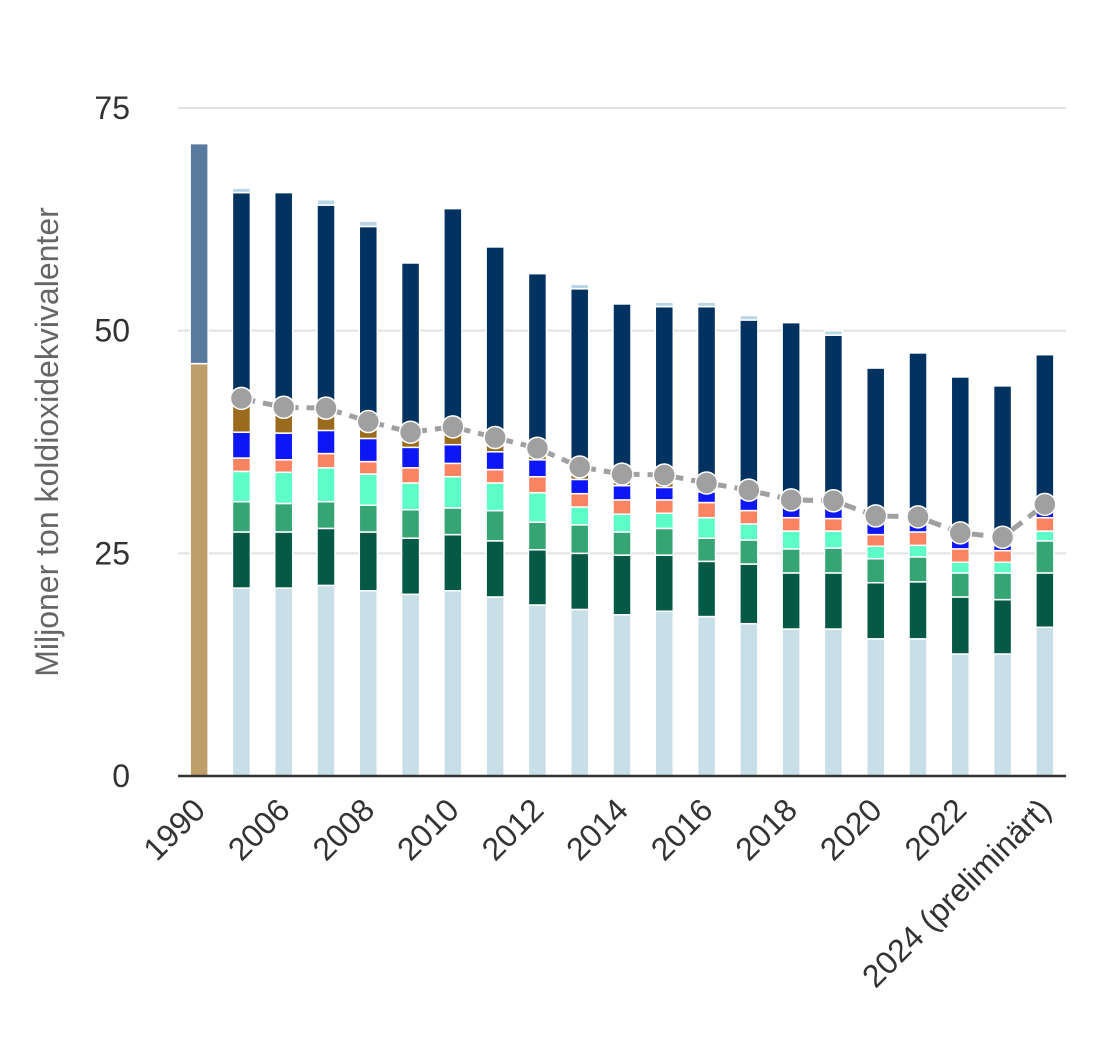  I want to click on y-tick-label: 50, so click(112, 331).